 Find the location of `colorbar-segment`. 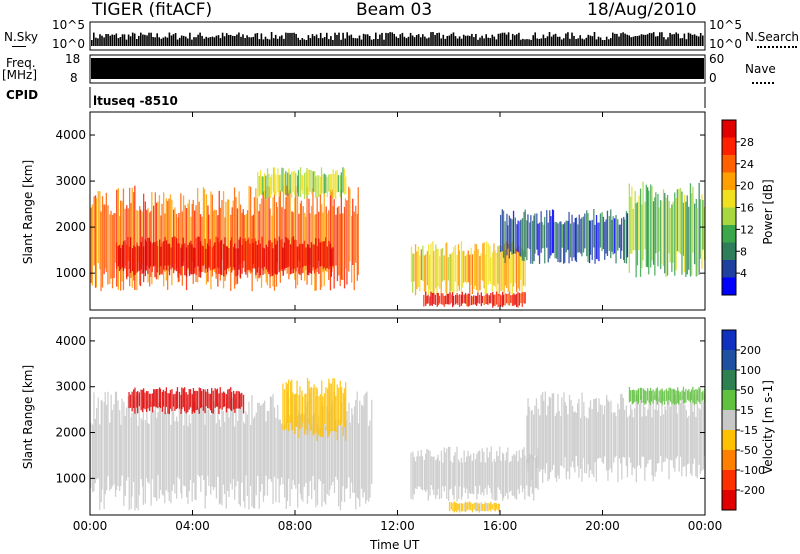

colorbar-segment is located at coordinates (729, 480).